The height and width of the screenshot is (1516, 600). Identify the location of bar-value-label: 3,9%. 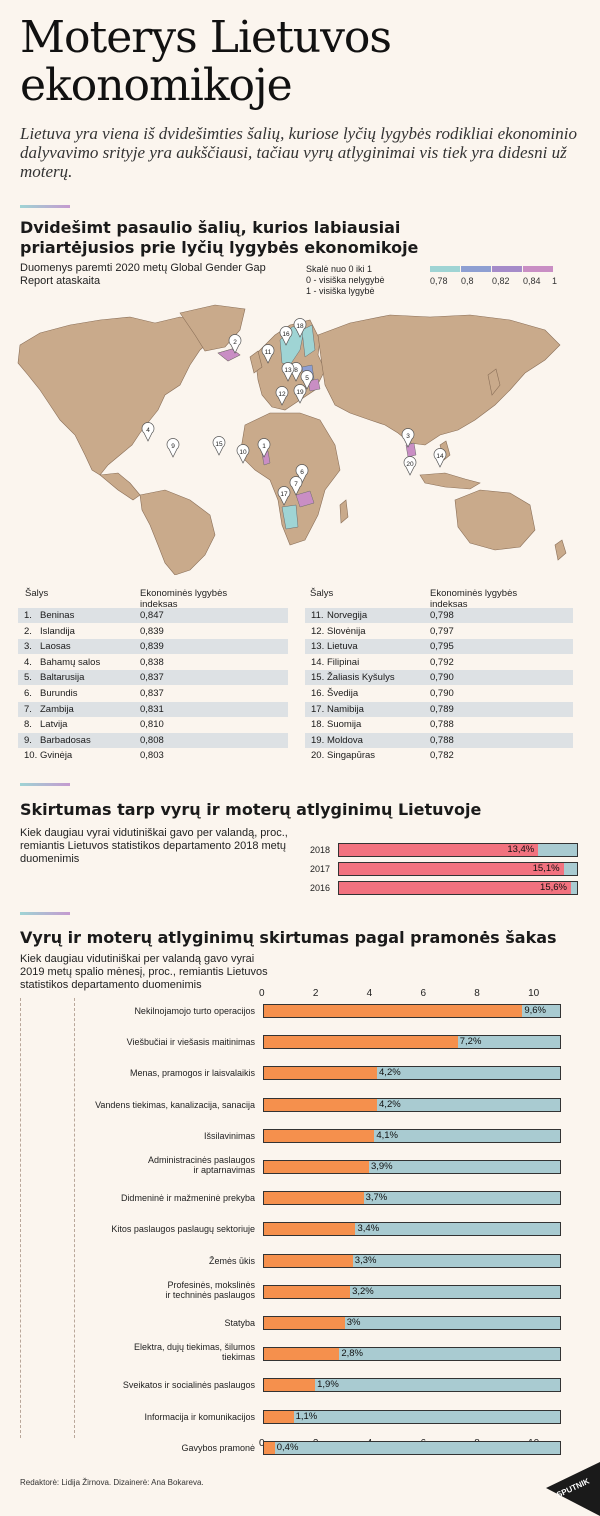
(381, 1166).